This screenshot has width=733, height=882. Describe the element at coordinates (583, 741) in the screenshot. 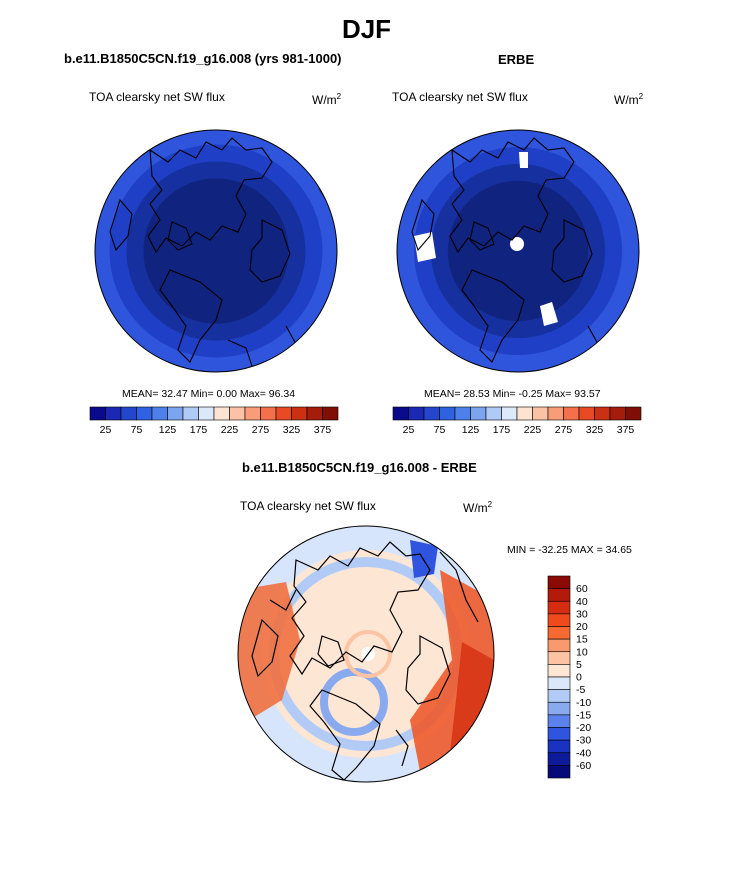

I see `diff-colorbar-tick-label: -30` at that location.